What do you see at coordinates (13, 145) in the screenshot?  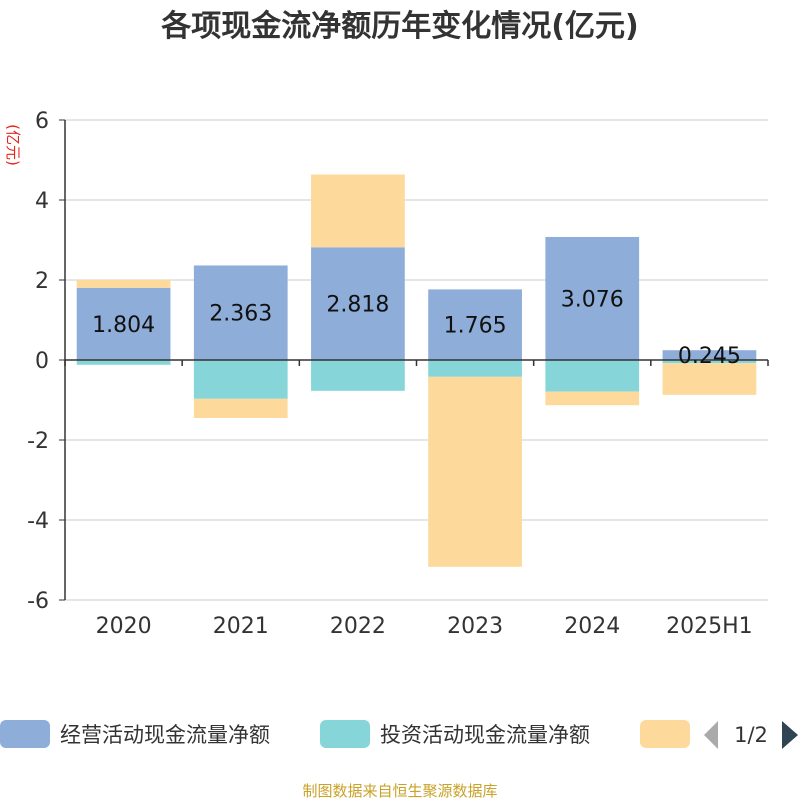 I see `y-axis-unit: (亿元)` at bounding box center [13, 145].